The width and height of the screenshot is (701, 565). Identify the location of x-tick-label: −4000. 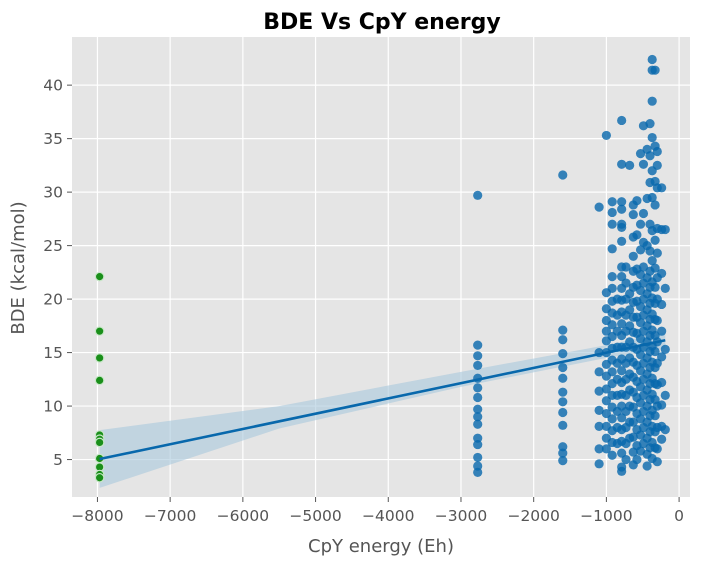
(388, 516).